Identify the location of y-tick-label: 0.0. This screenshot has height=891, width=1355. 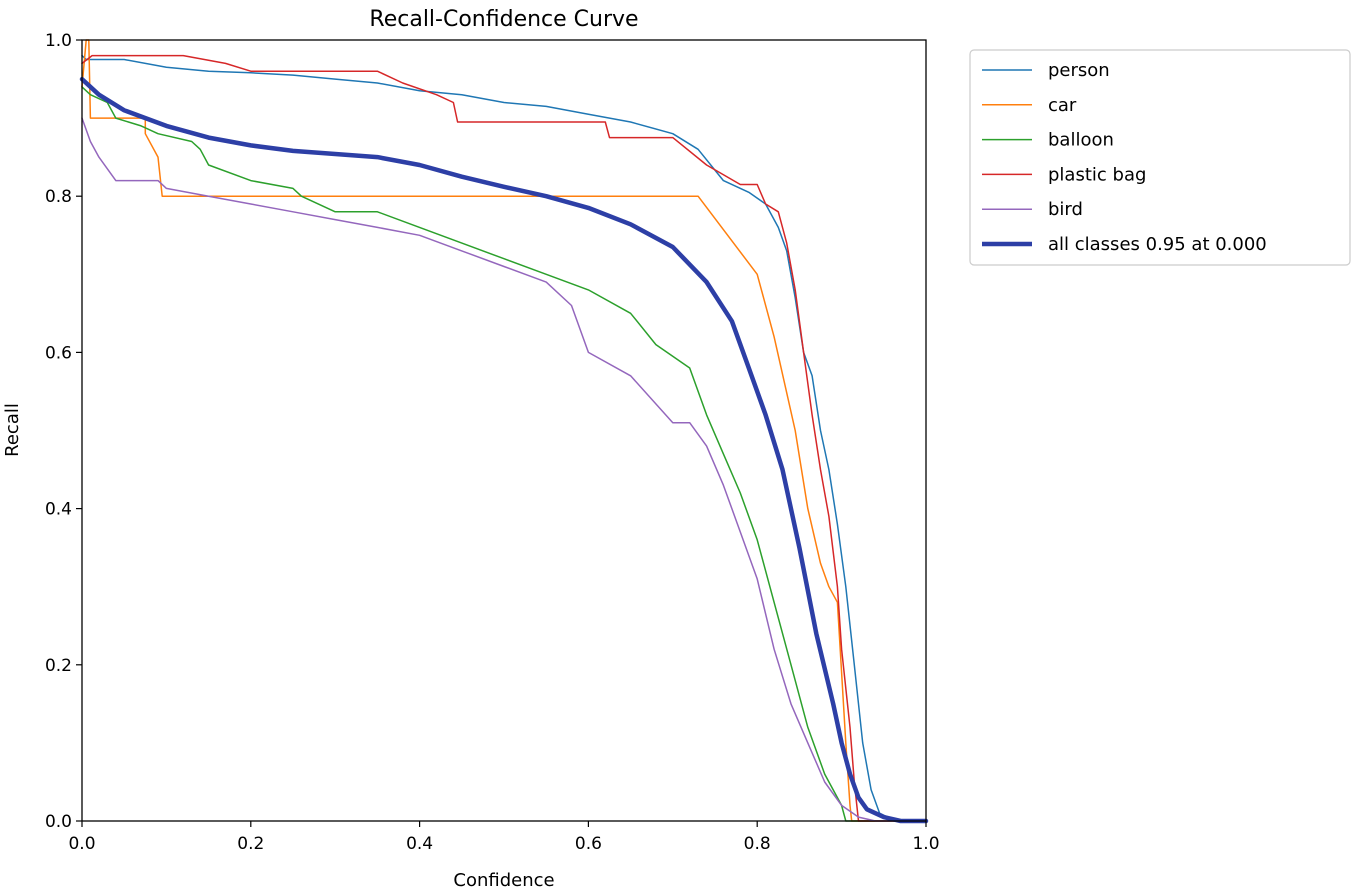
(58, 822).